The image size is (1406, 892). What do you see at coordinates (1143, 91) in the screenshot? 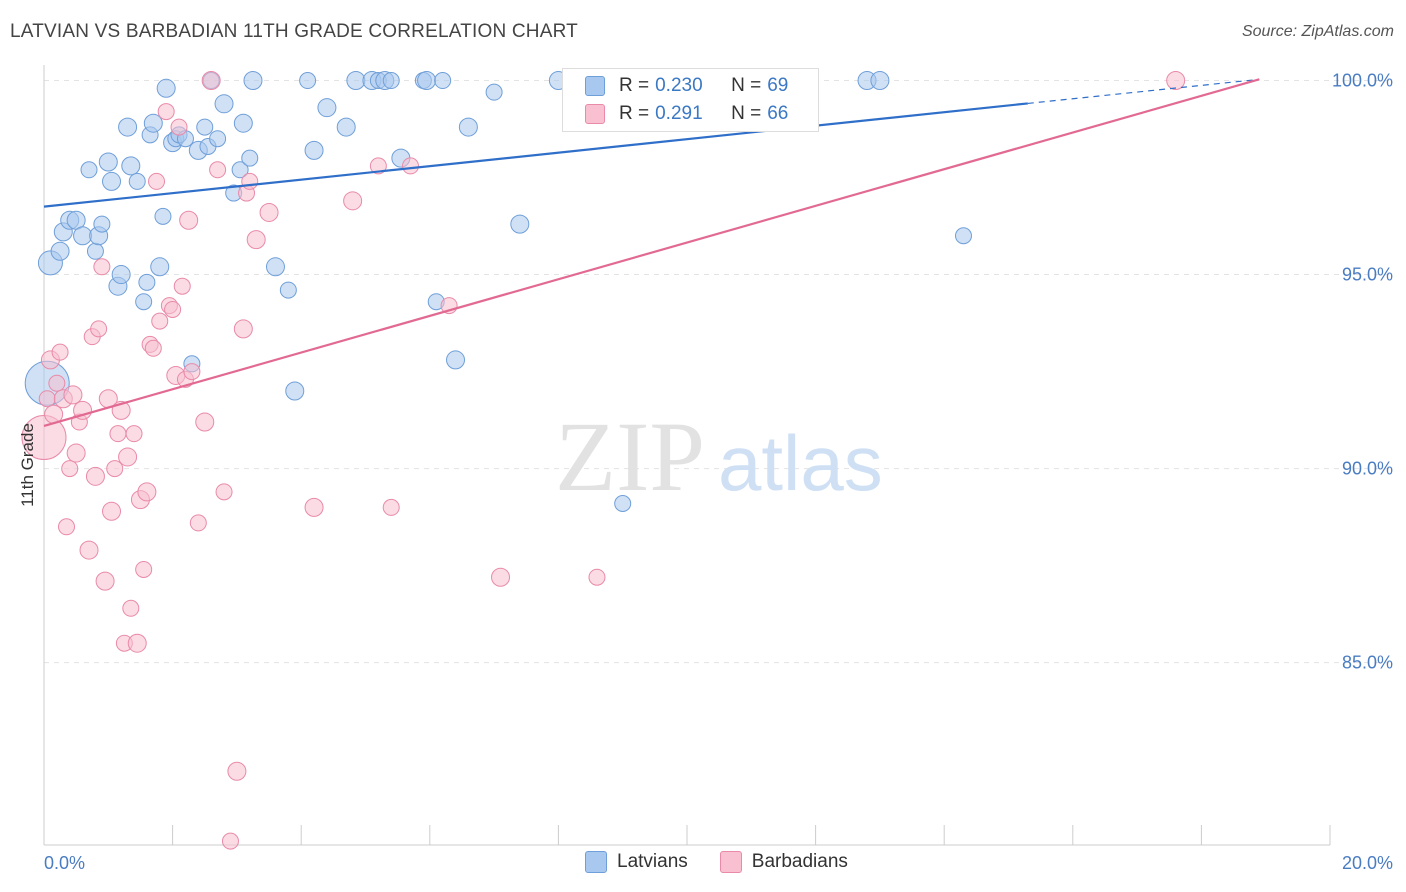
I see `trend-line-extension` at bounding box center [1143, 91].